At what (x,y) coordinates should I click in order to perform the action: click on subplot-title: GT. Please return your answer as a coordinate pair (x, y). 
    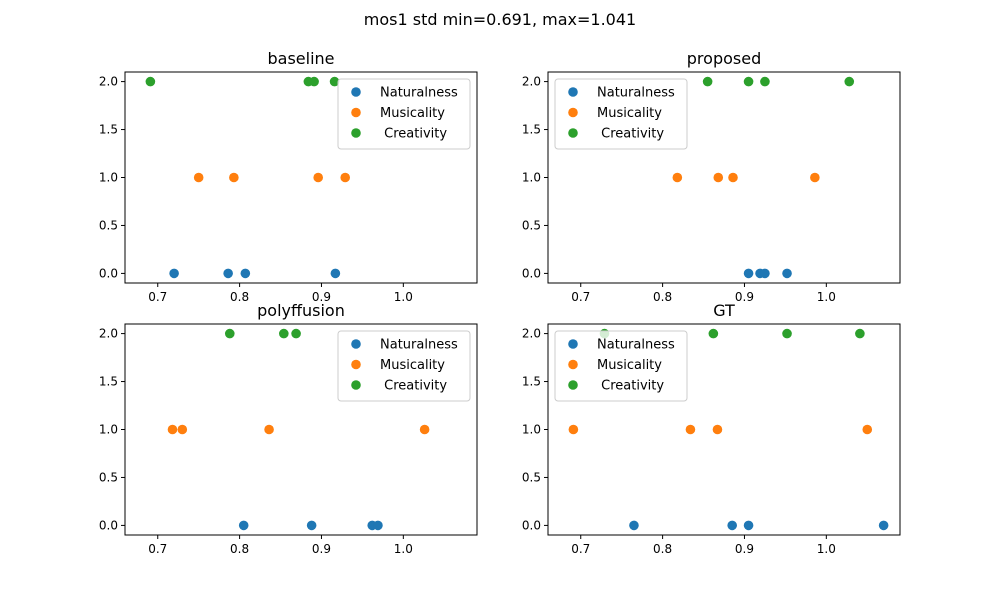
    Looking at the image, I should click on (724, 310).